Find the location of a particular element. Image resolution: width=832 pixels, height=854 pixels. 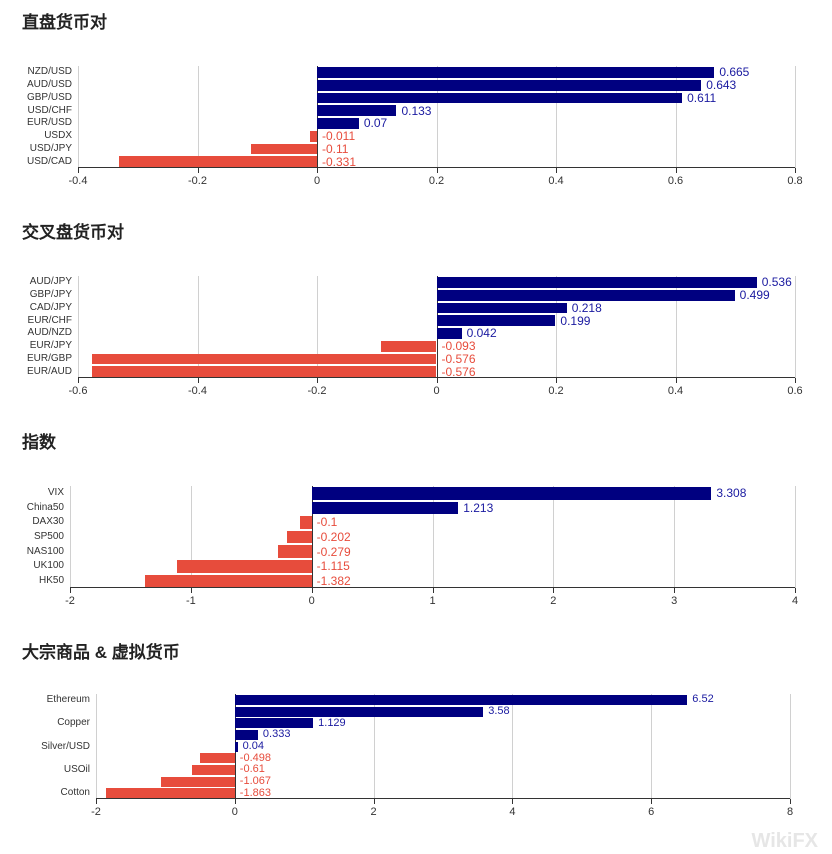

category-label: EUR/JPY is located at coordinates (50, 346).